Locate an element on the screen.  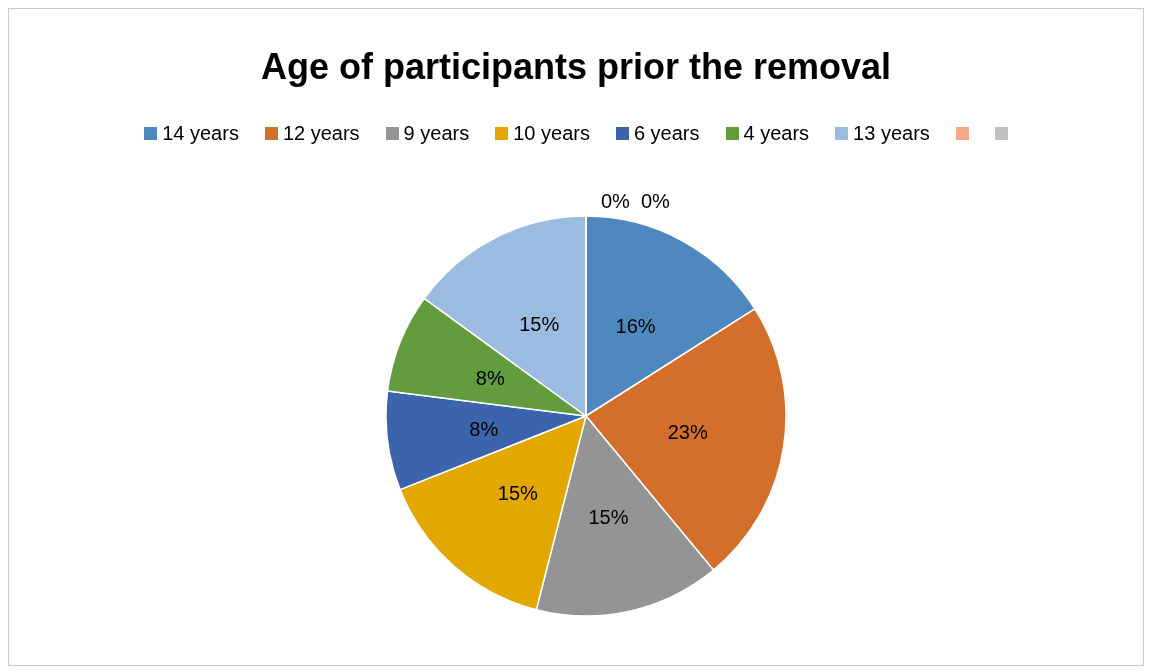
legend-label: 4 years is located at coordinates (776, 133).